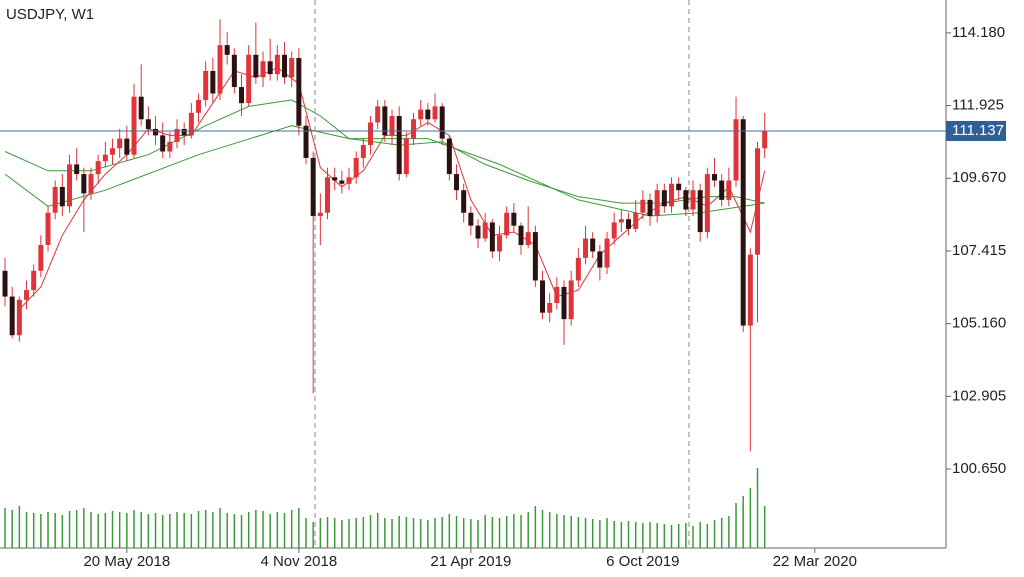 This screenshot has width=1024, height=577. Describe the element at coordinates (979, 395) in the screenshot. I see `y-tick-label: 102.905` at that location.